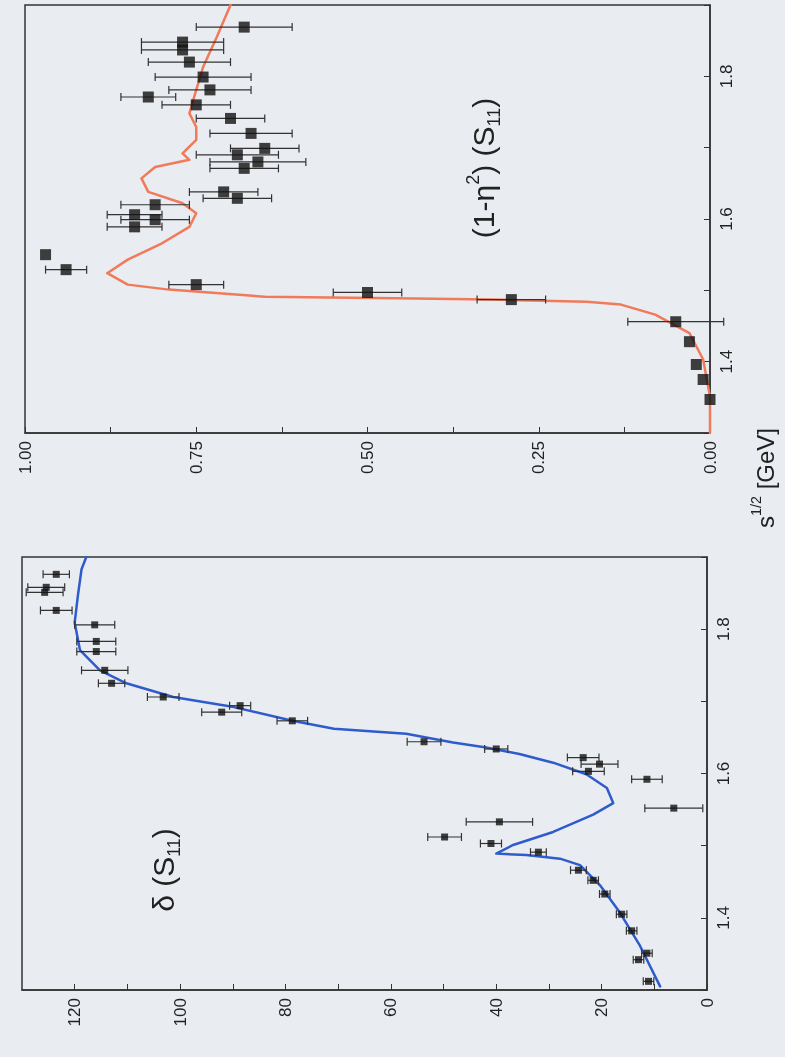  What do you see at coordinates (539, 458) in the screenshot?
I see `x-tick-label: 0.25` at bounding box center [539, 458].